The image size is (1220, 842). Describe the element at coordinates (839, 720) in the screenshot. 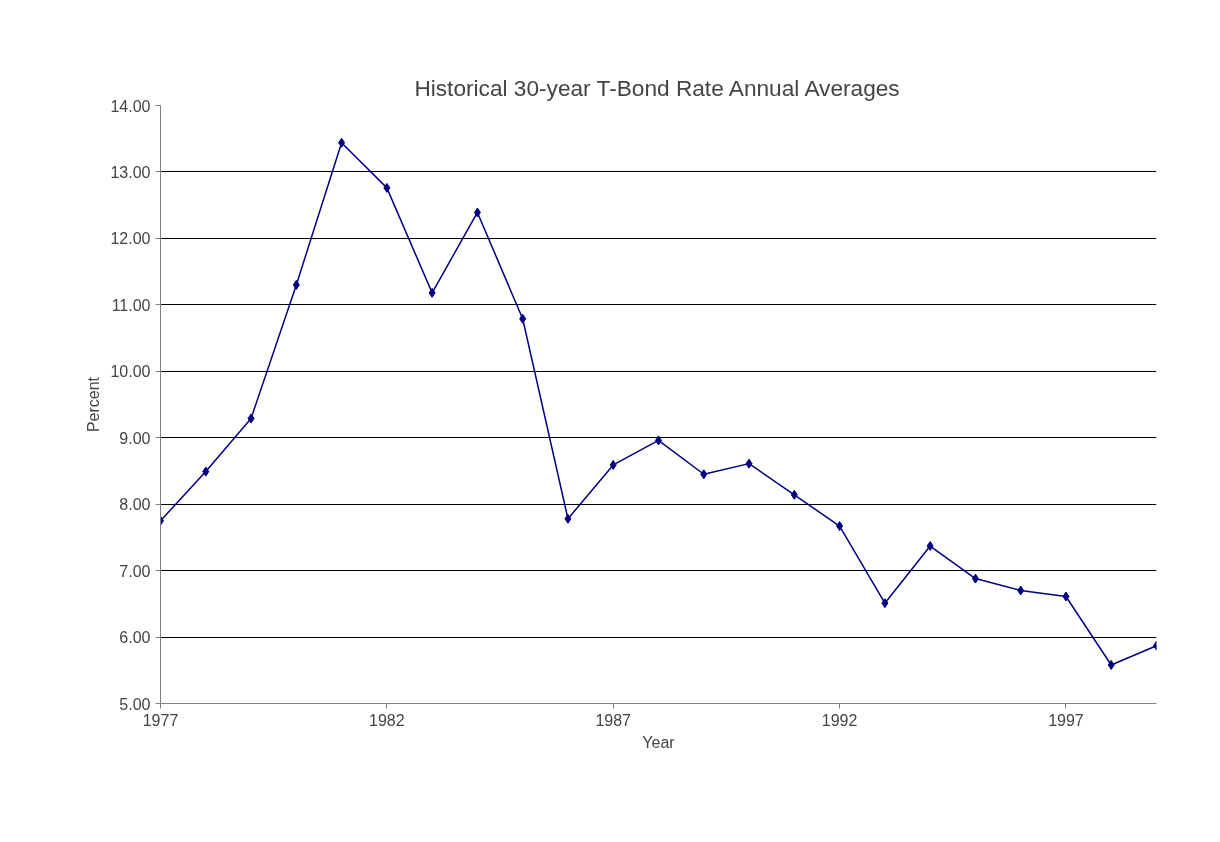

I see `x-tick-label: 1992` at that location.